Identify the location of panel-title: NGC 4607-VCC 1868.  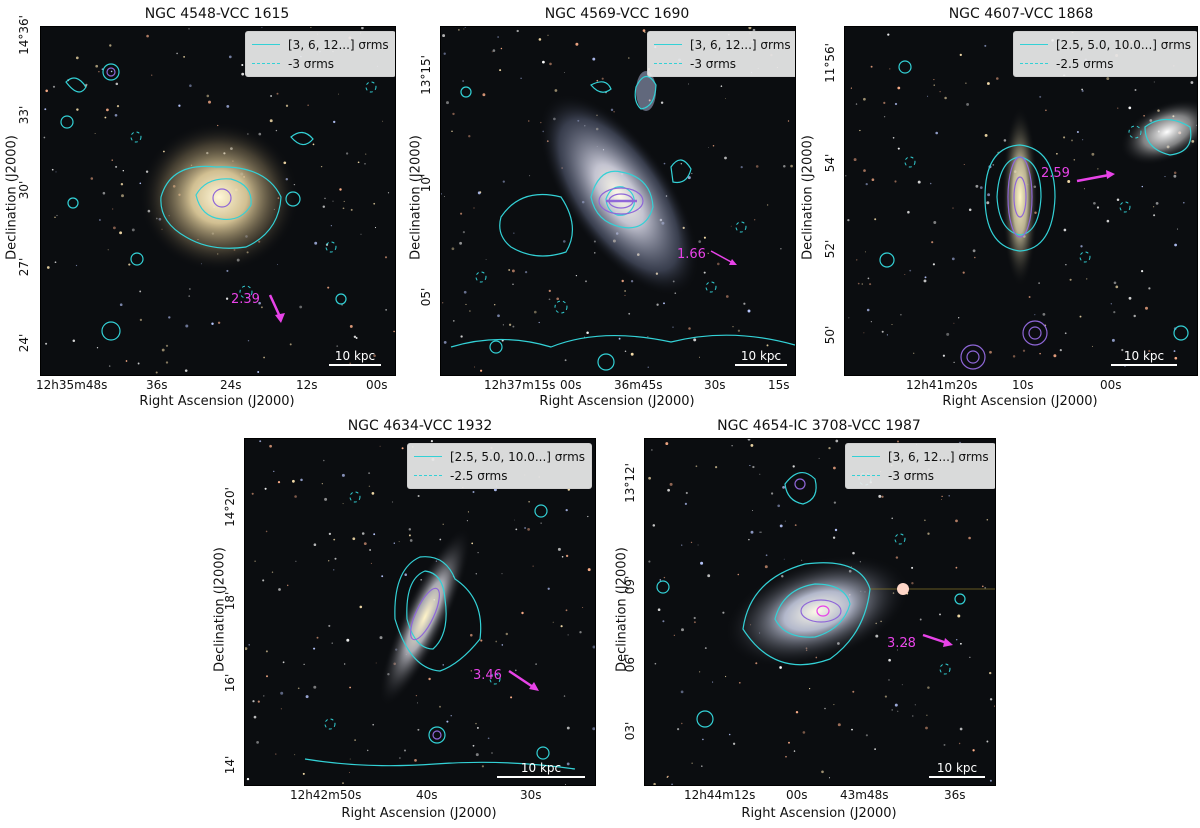
(1021, 14).